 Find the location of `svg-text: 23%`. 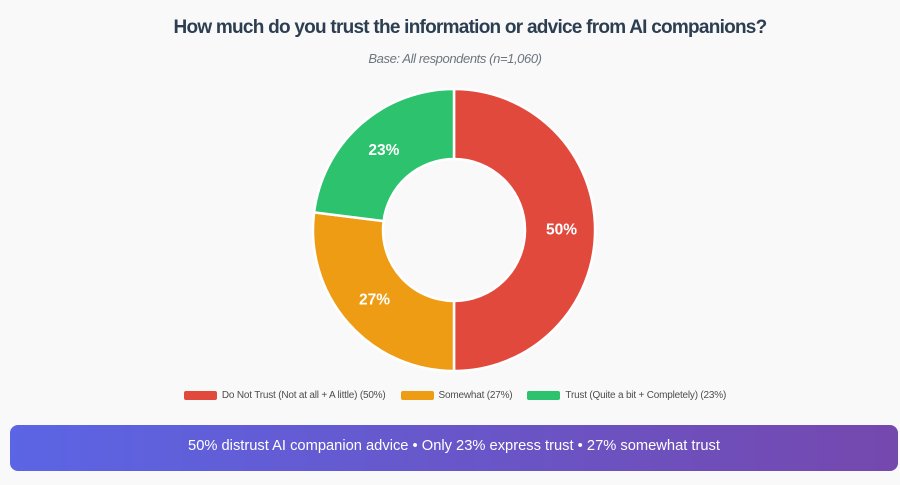

svg-text: 23% is located at coordinates (383, 150).